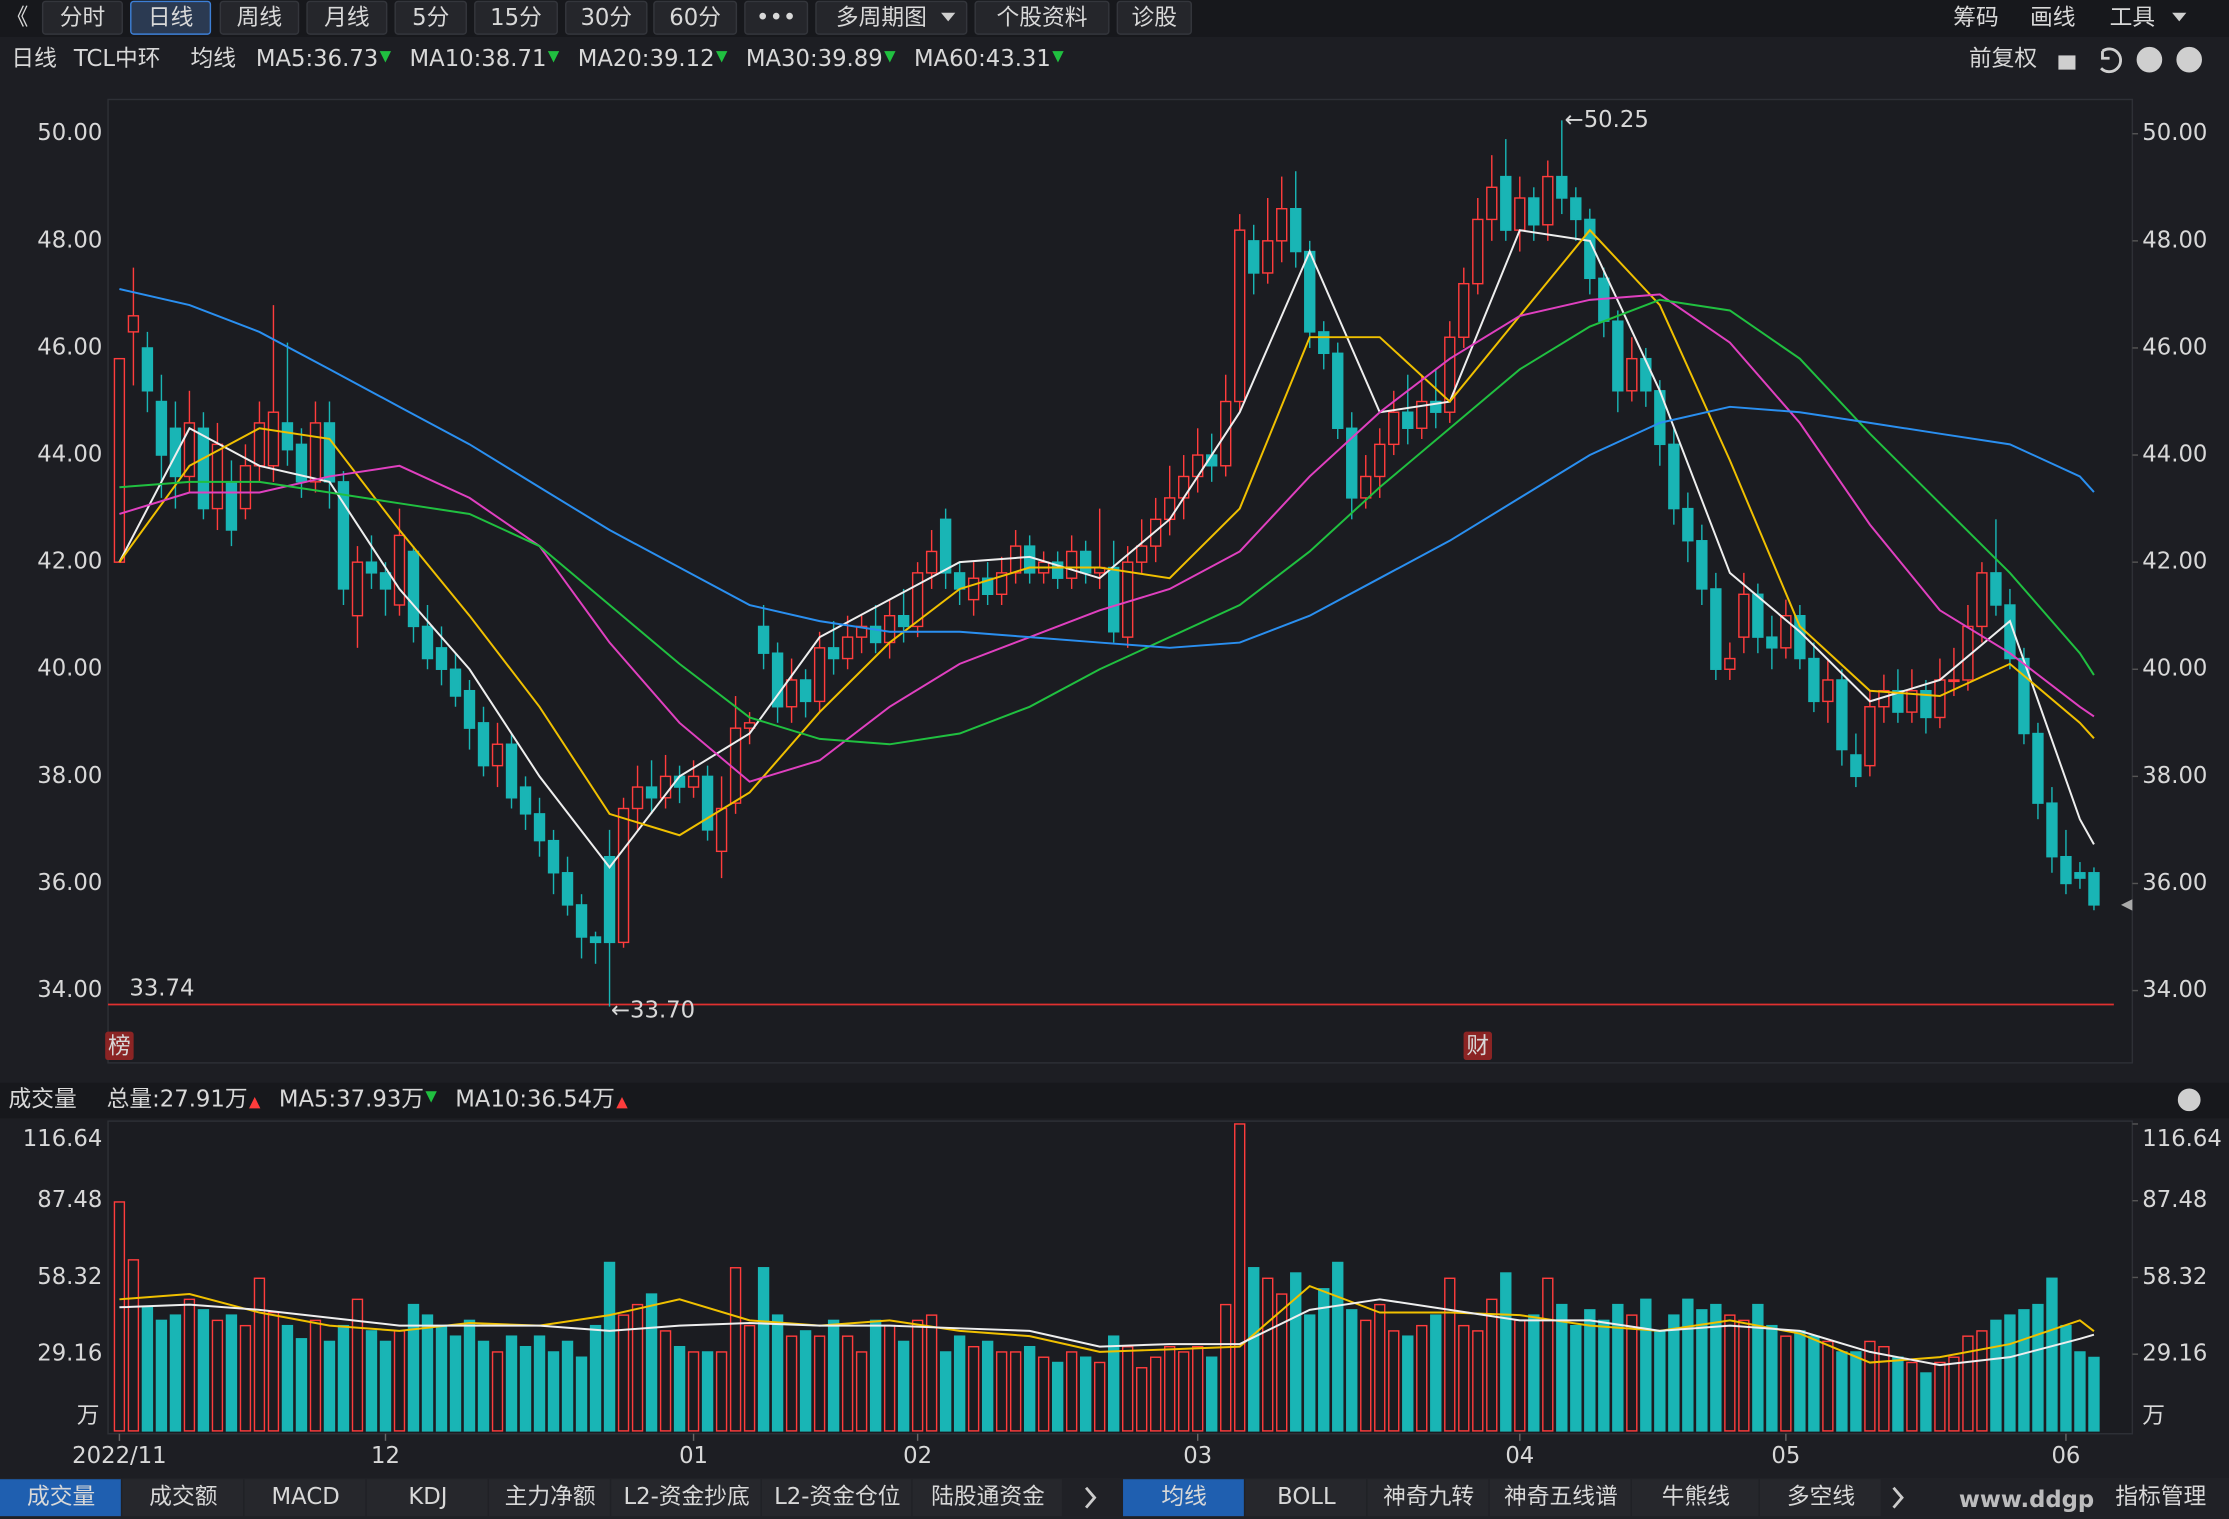  I want to click on overlay-tab-label: 牛熊线, so click(1696, 1497).